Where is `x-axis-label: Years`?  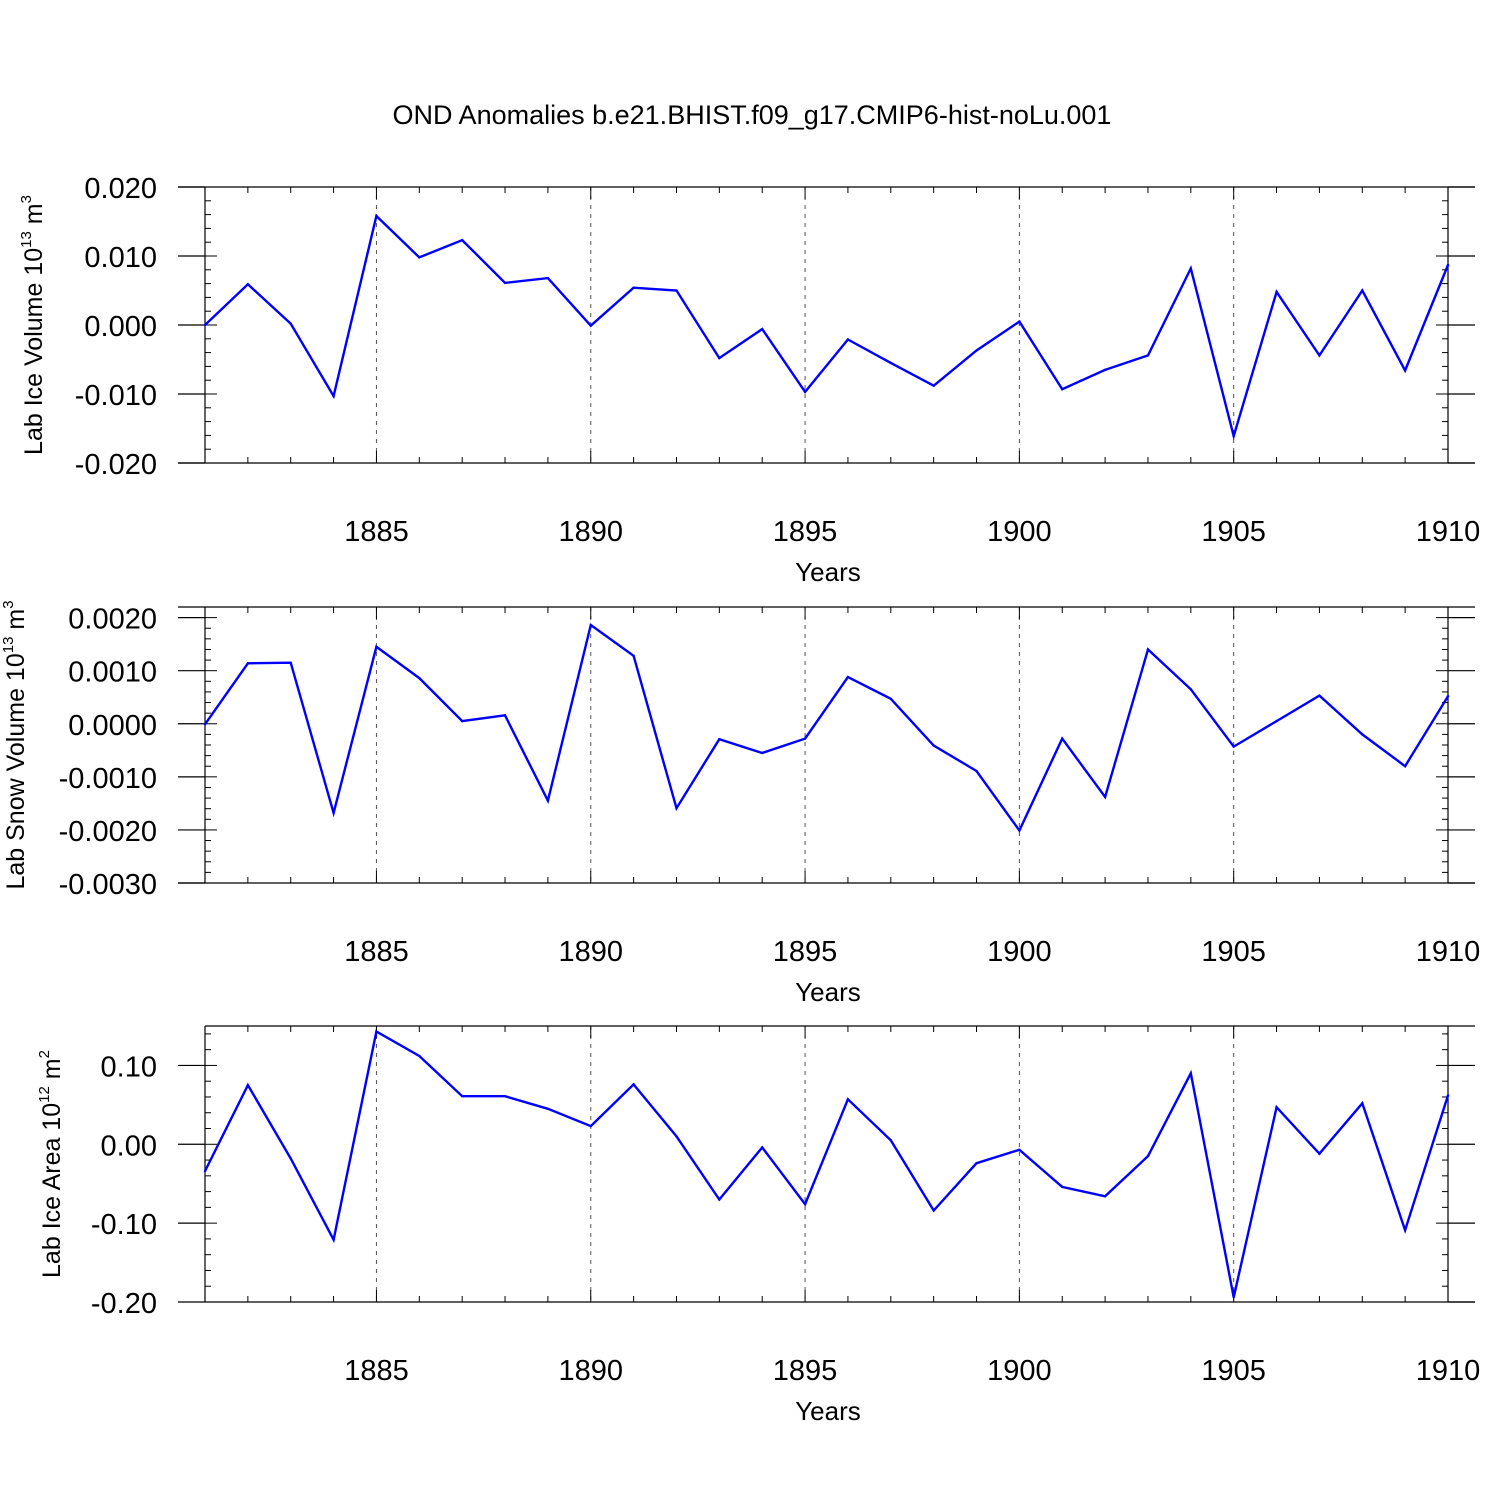 x-axis-label: Years is located at coordinates (828, 572).